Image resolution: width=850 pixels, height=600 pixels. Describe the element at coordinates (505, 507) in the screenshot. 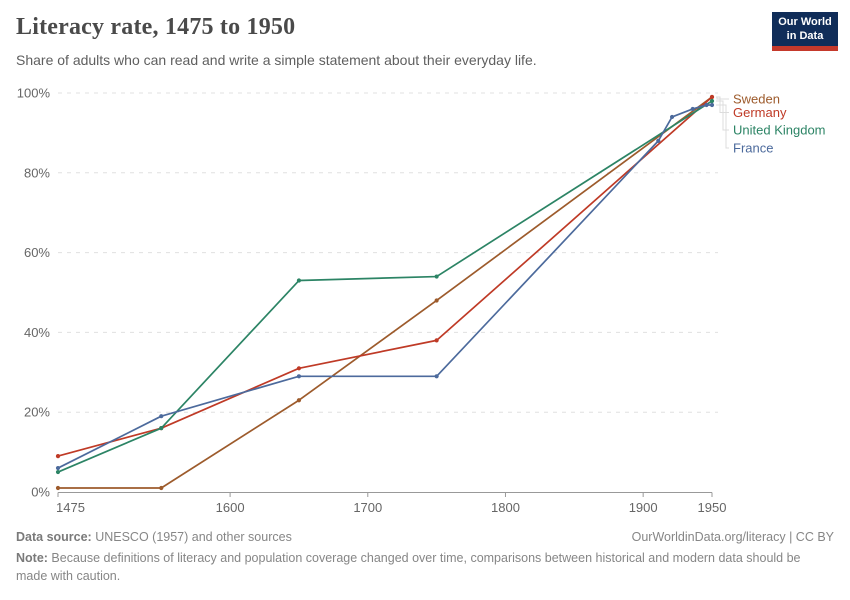

I see `x-axis-label-1800: 1800` at that location.